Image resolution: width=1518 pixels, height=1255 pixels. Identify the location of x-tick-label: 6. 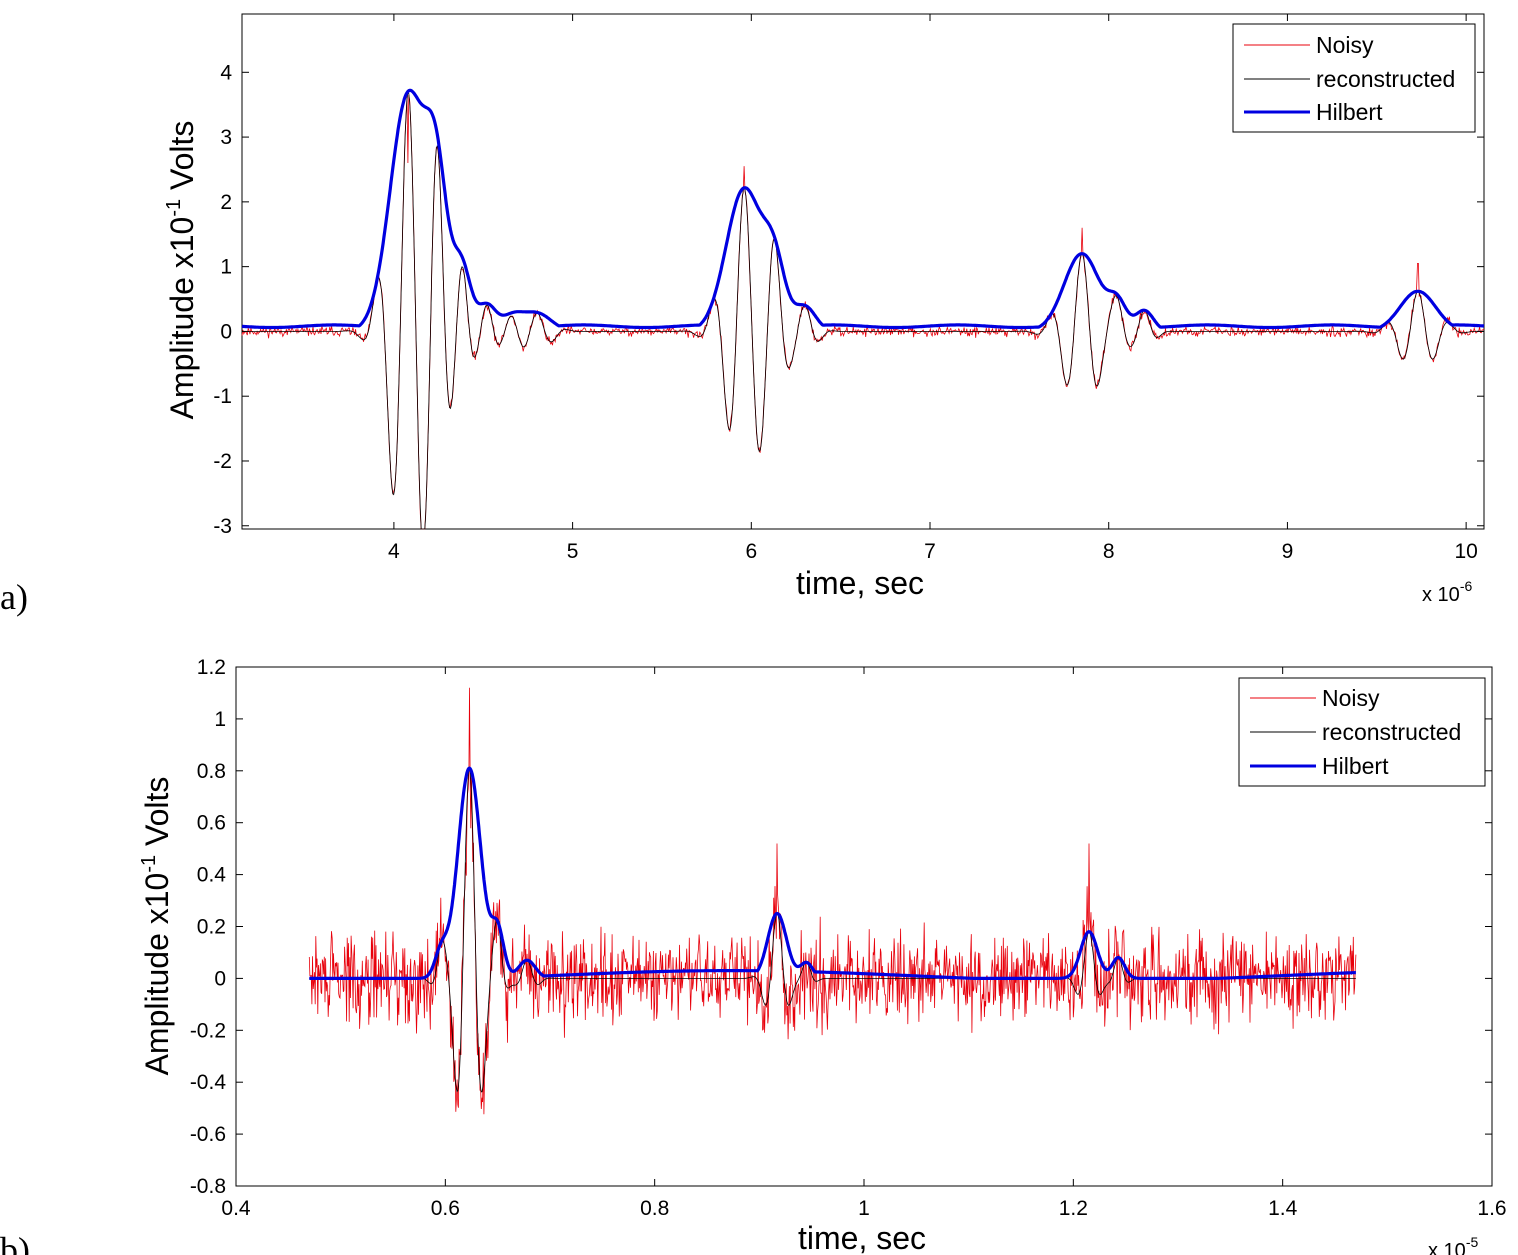
(751, 551).